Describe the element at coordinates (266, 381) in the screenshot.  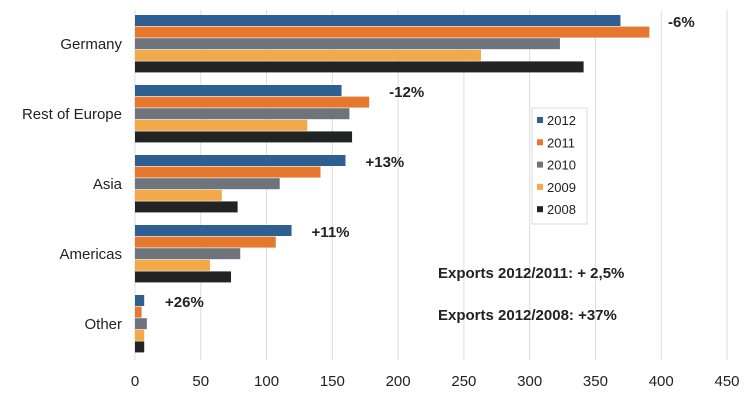
I see `x-tick-label: 100` at that location.